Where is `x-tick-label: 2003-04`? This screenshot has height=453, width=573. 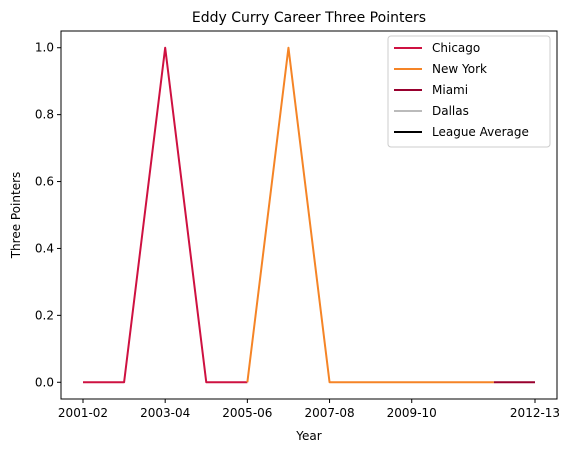
x-tick-label: 2003-04 is located at coordinates (165, 413).